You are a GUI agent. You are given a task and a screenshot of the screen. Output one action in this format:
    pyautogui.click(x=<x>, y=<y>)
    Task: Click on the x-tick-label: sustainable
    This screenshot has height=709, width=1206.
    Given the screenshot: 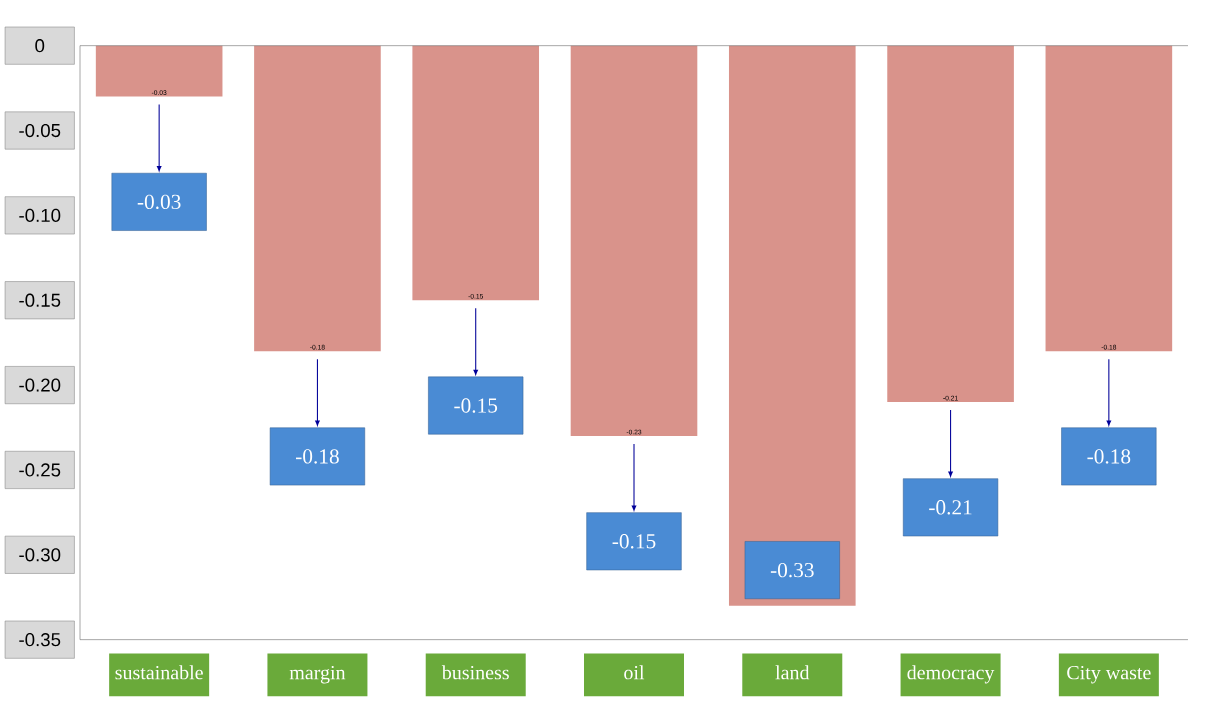 What is the action you would take?
    pyautogui.click(x=159, y=672)
    